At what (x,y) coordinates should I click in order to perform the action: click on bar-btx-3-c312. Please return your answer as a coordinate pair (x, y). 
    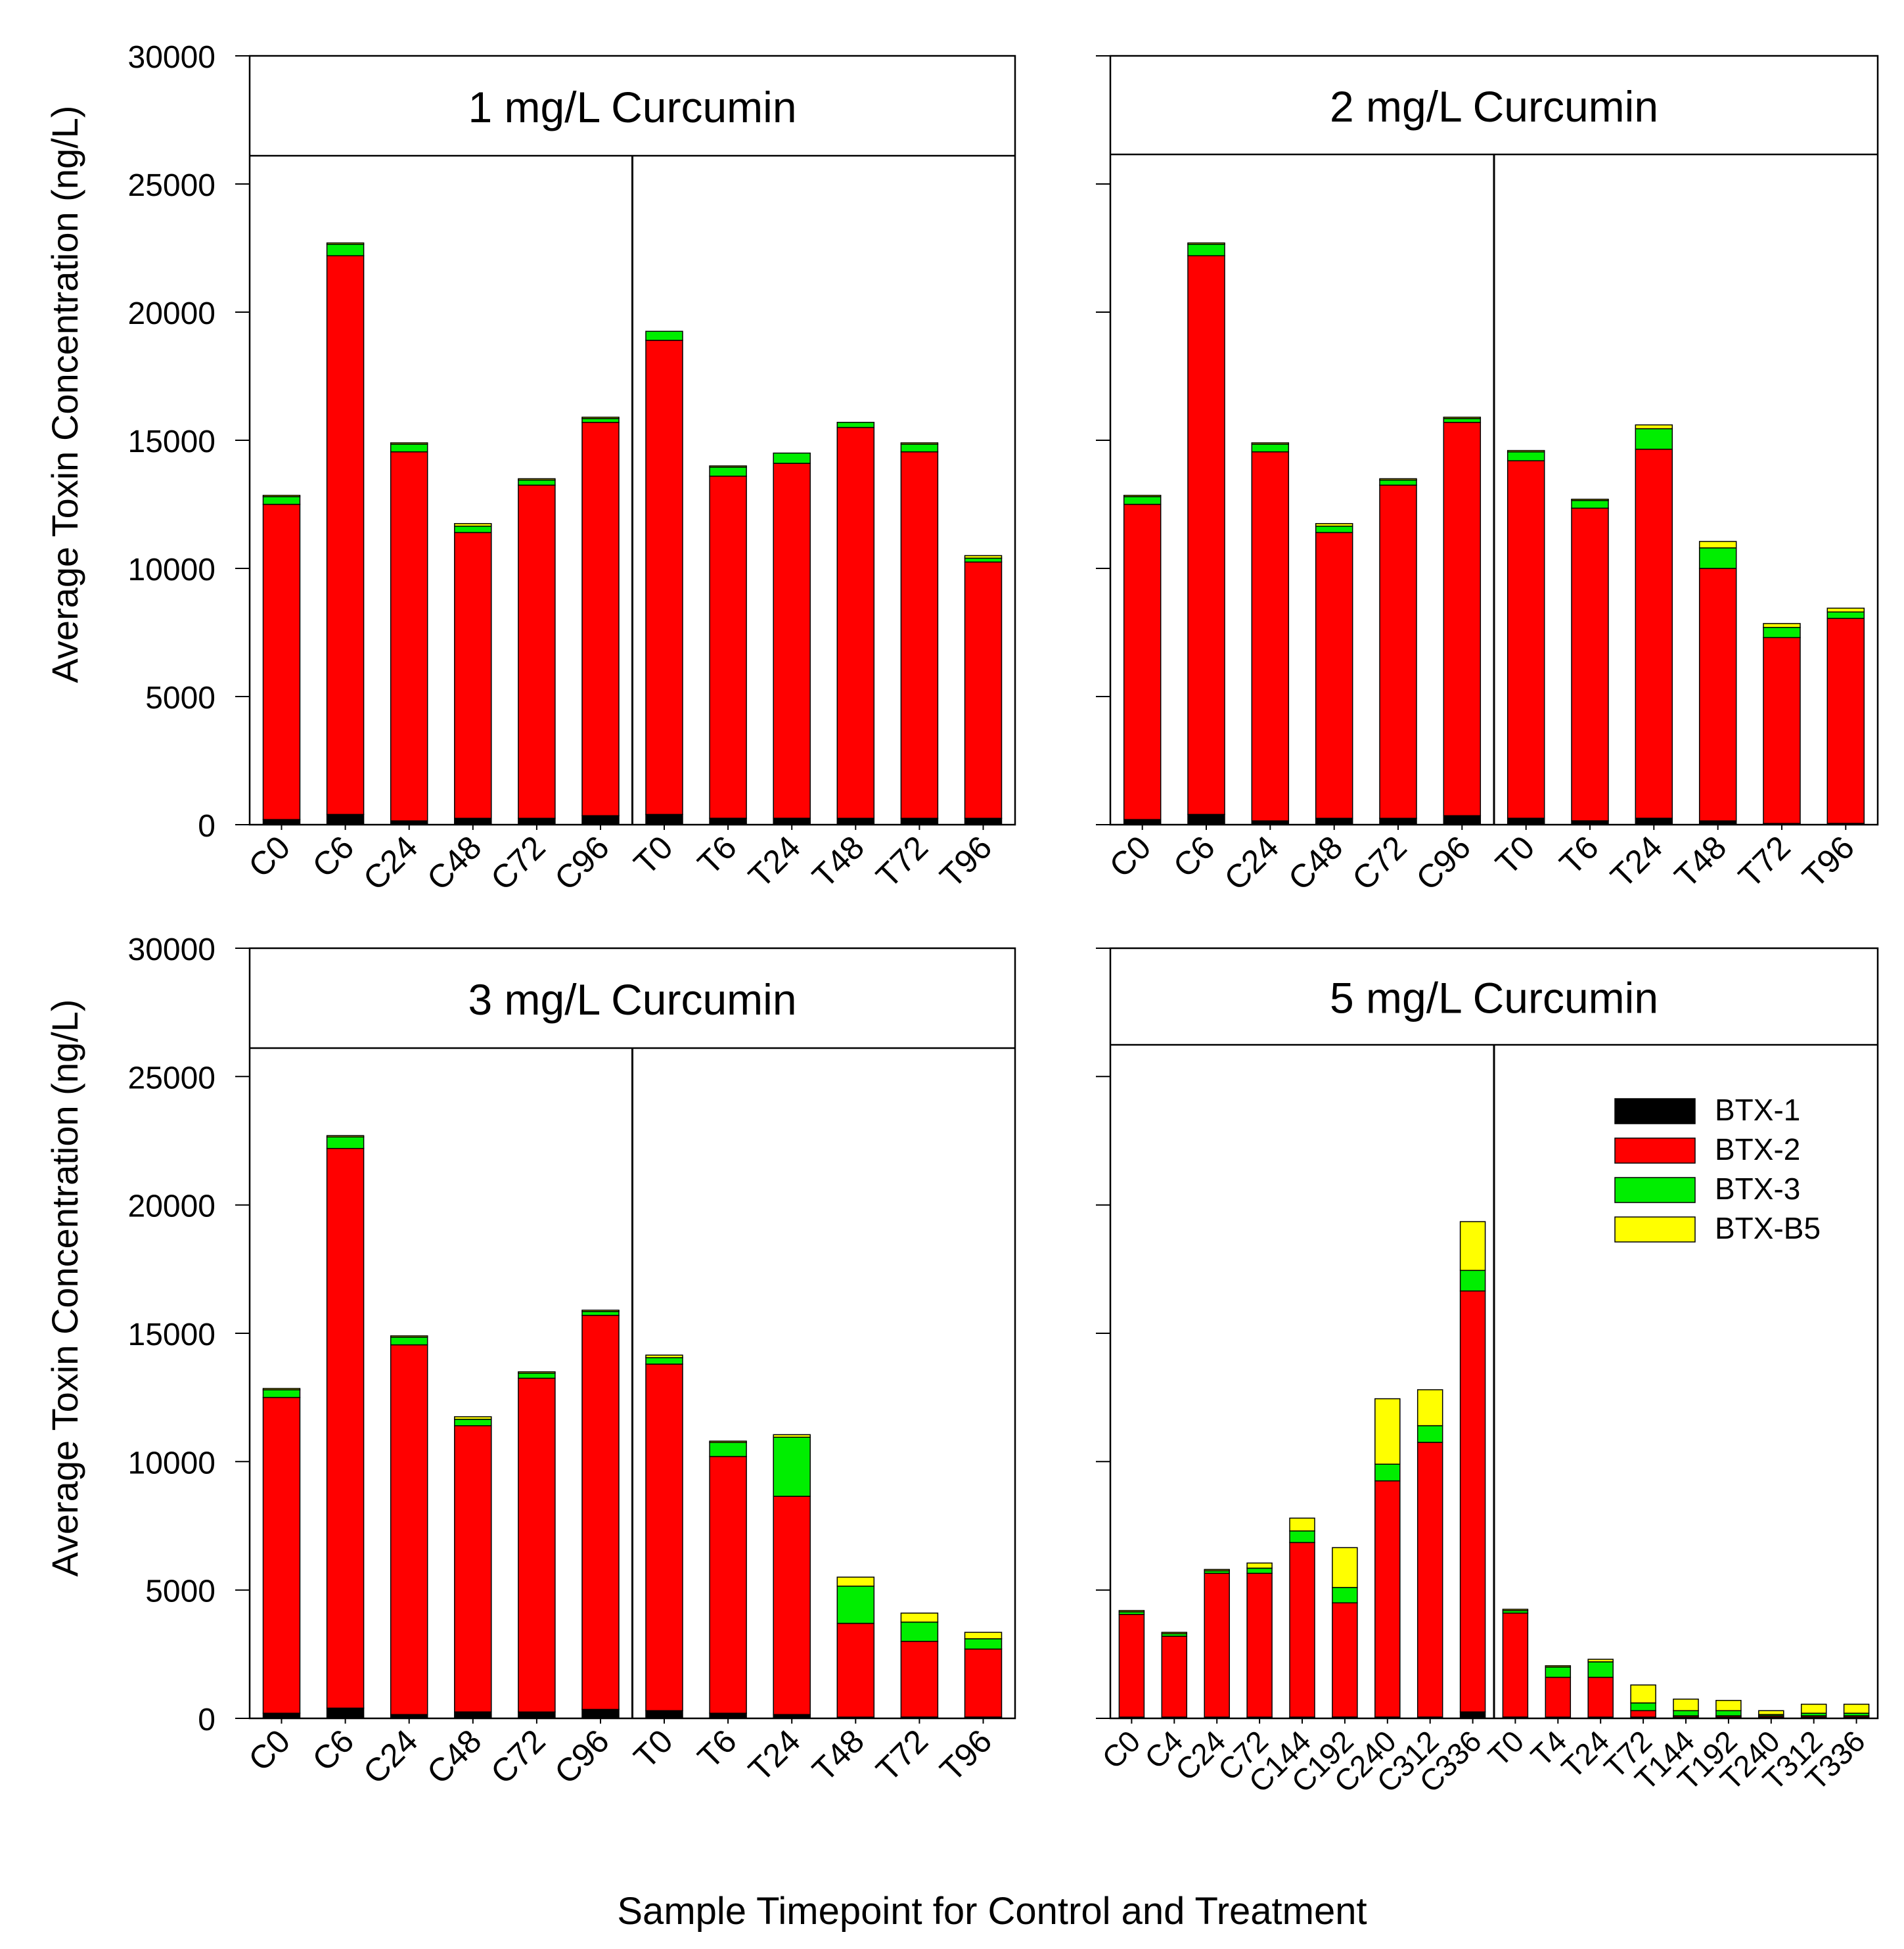
    Looking at the image, I should click on (1430, 1434).